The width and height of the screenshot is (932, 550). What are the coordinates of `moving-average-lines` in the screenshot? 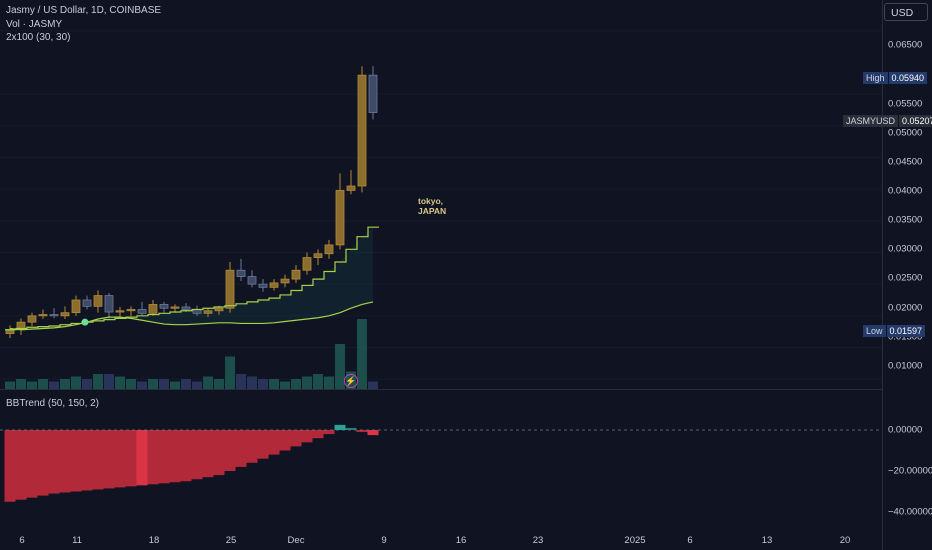 It's located at (192, 278).